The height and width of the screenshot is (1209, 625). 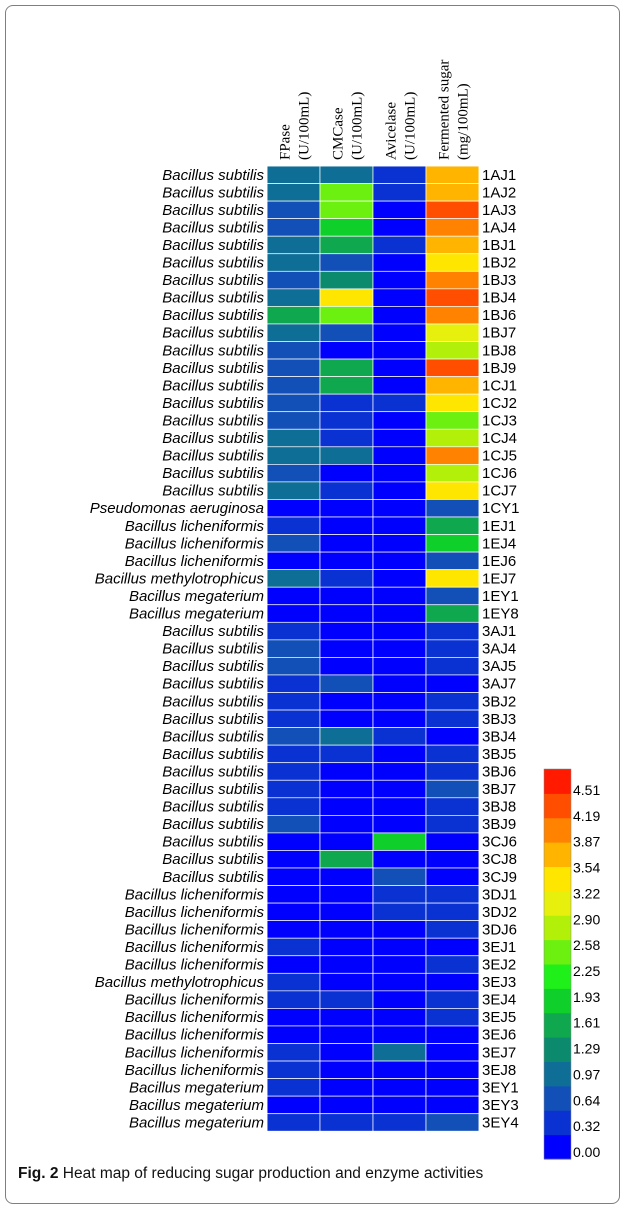 What do you see at coordinates (499, 368) in the screenshot?
I see `row-code-label: 1BJ9` at bounding box center [499, 368].